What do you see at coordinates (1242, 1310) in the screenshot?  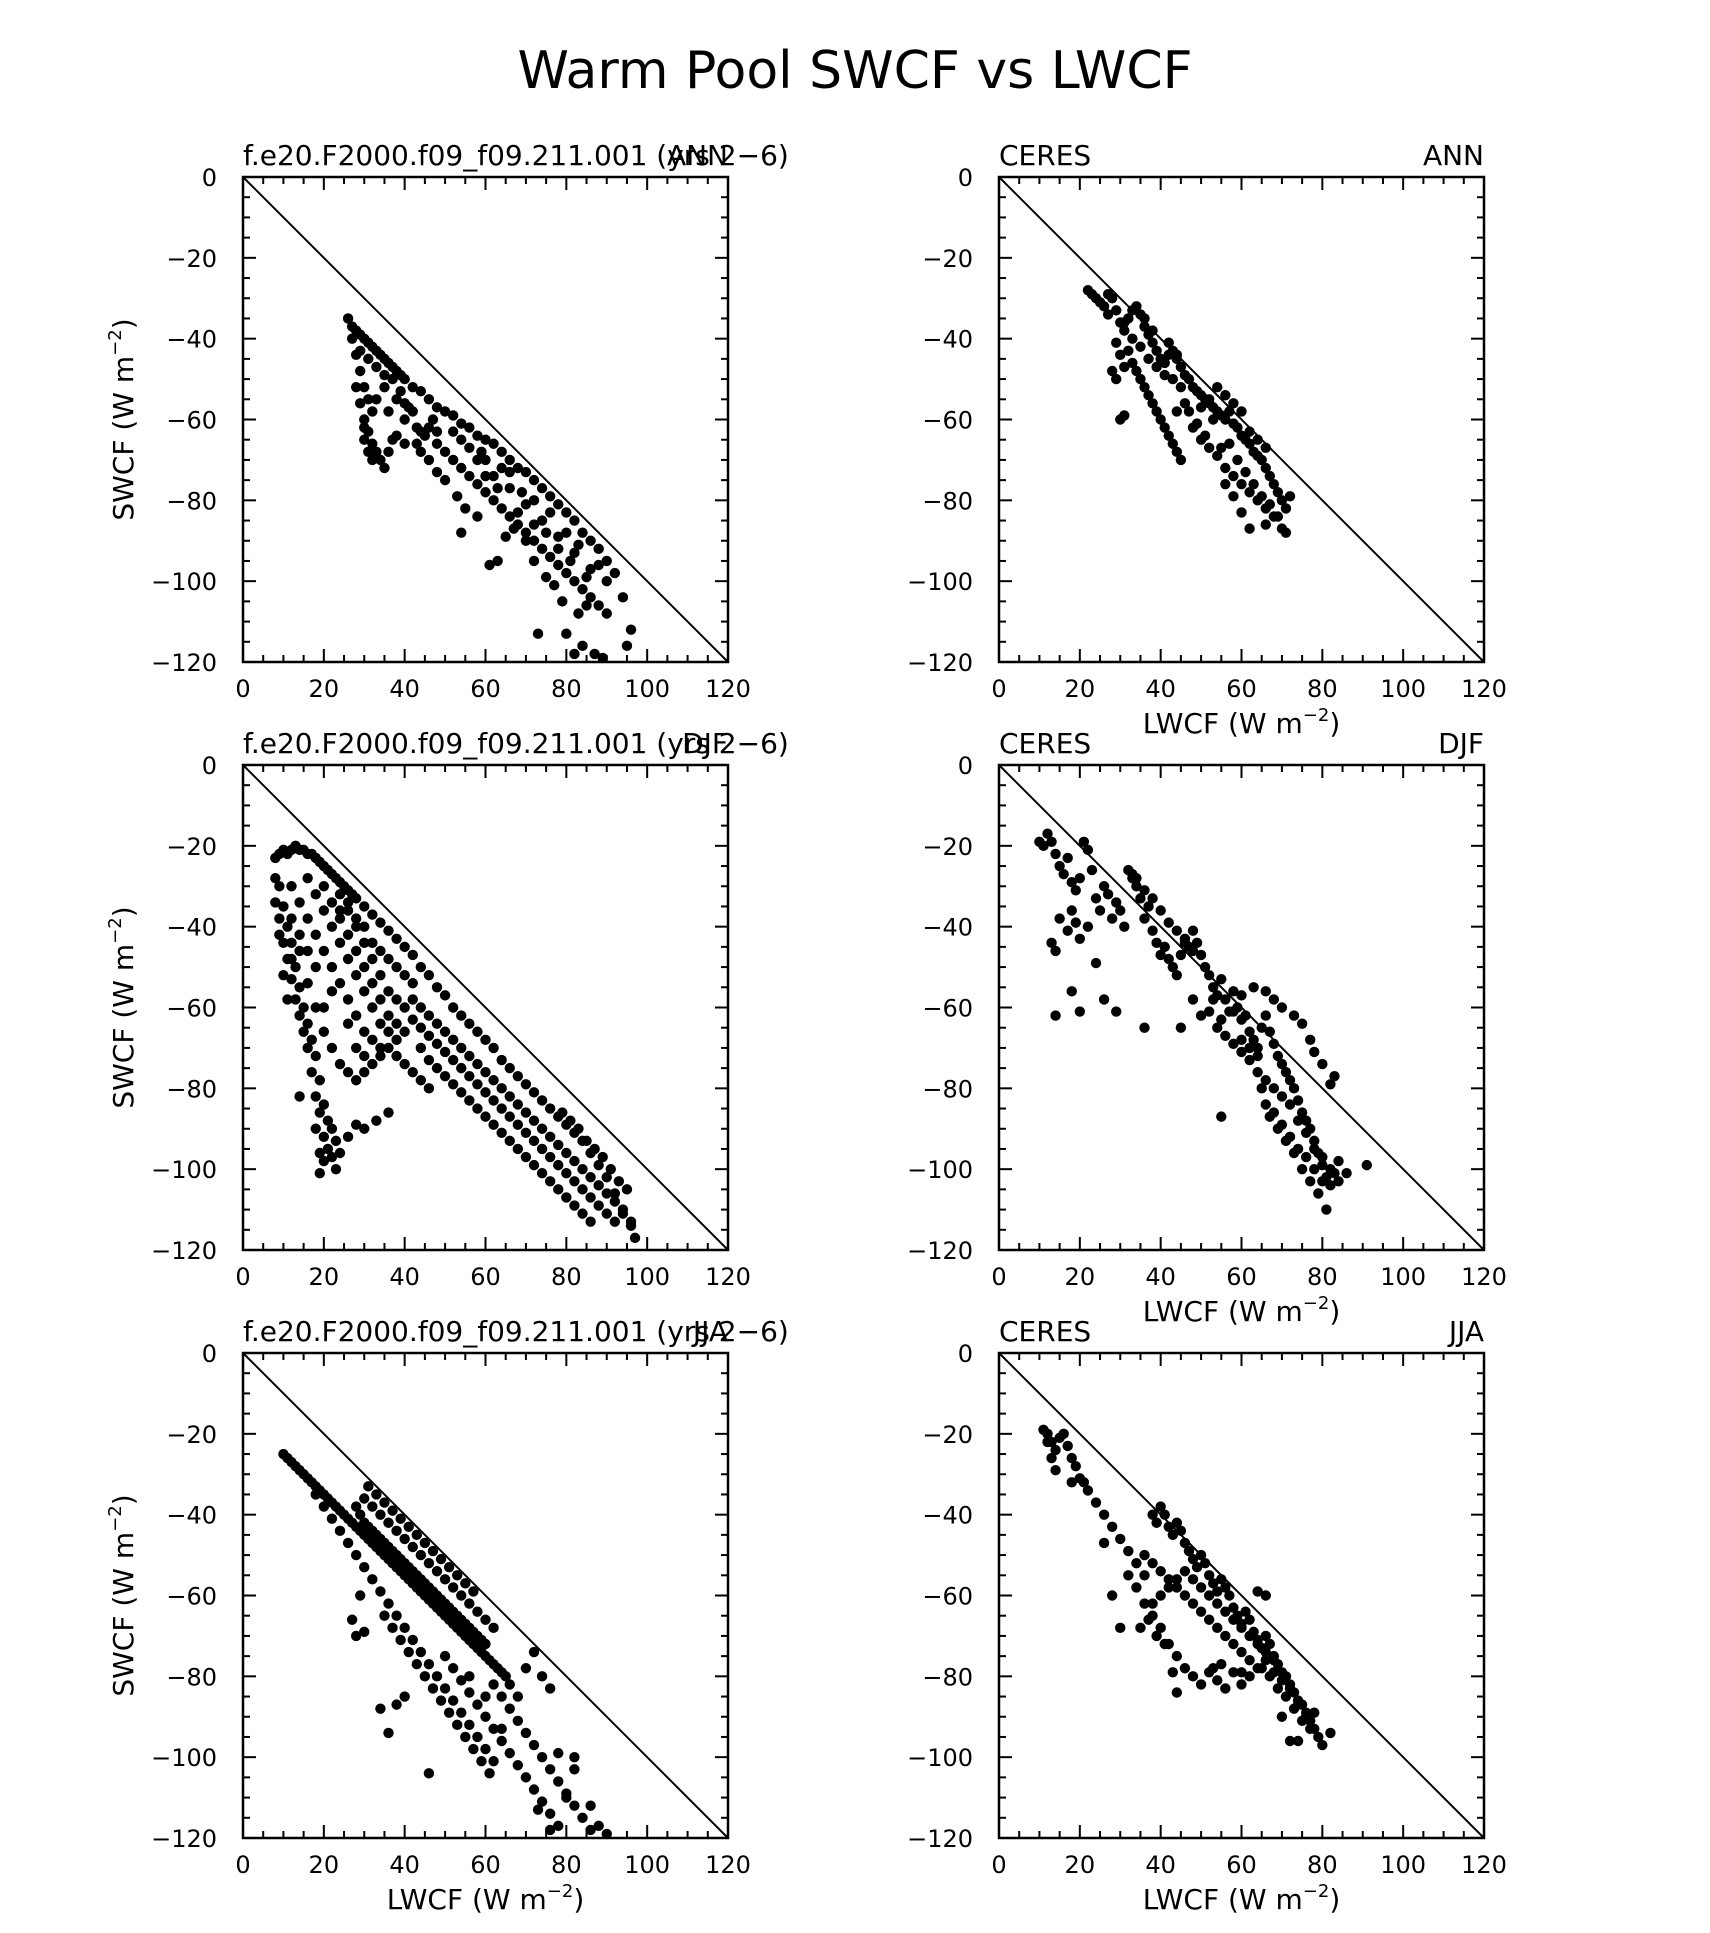 I see `x-axis-label: LWCF (W m−2)` at bounding box center [1242, 1310].